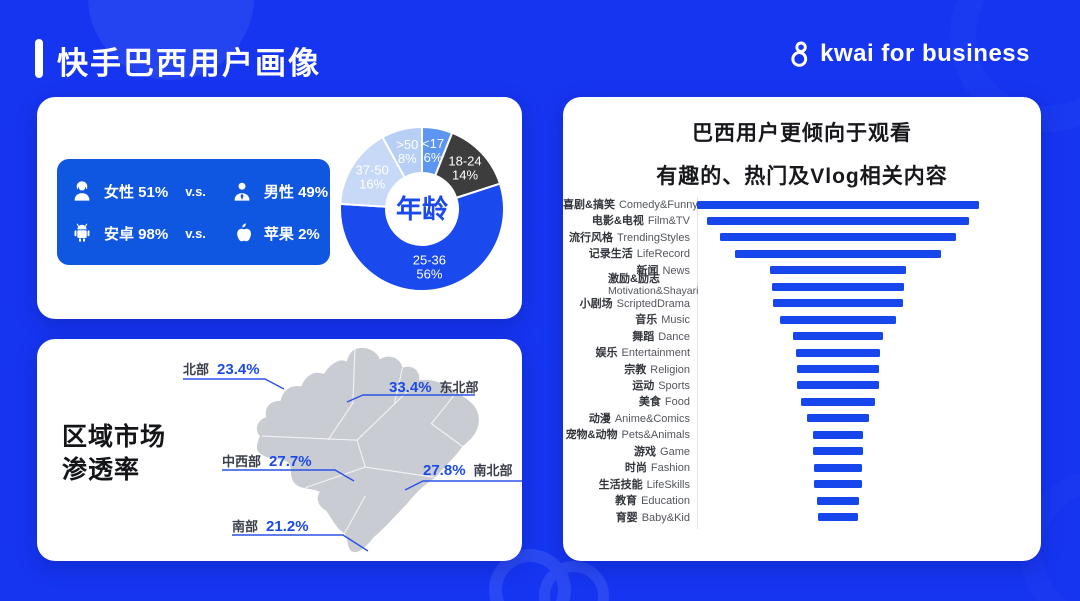 Image resolution: width=1080 pixels, height=601 pixels. I want to click on funnel-bar-Fashion, so click(838, 467).